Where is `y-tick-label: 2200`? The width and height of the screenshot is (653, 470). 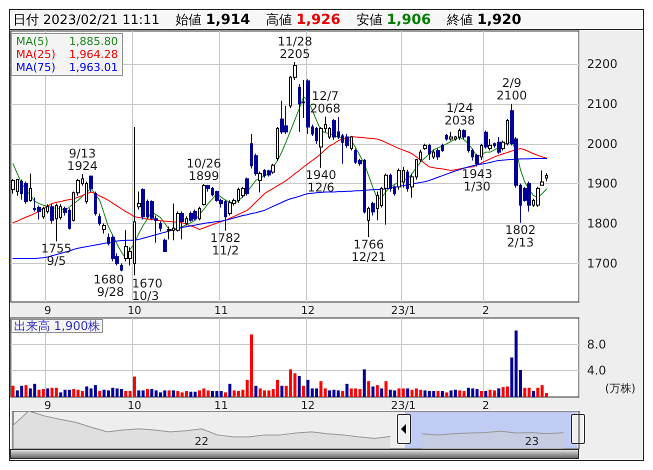 y-tick-label: 2200 is located at coordinates (602, 64).